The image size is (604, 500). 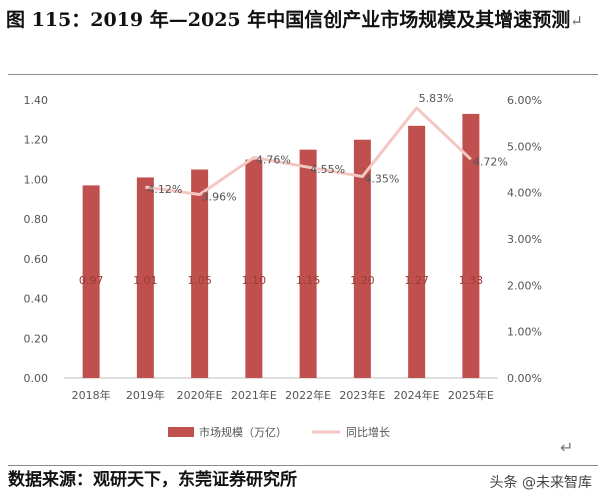 I want to click on x-tick-label: 2023年E, so click(x=362, y=395).